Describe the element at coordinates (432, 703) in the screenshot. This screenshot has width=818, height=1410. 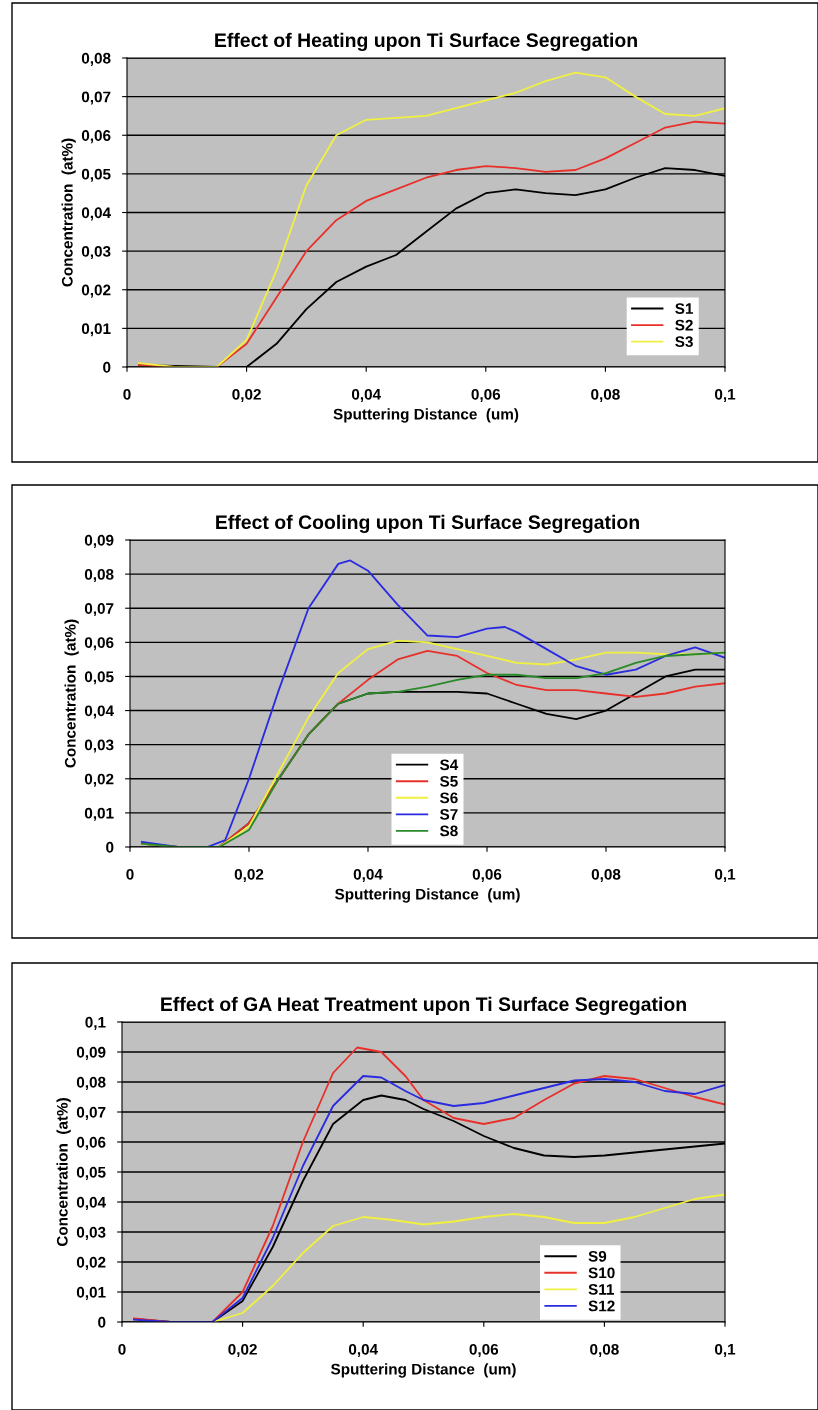
I see `line-series` at that location.